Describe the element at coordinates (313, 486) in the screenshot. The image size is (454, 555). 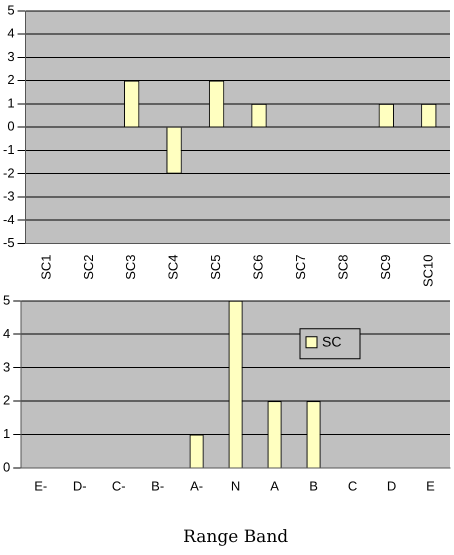
I see `x-tick-label: B` at that location.